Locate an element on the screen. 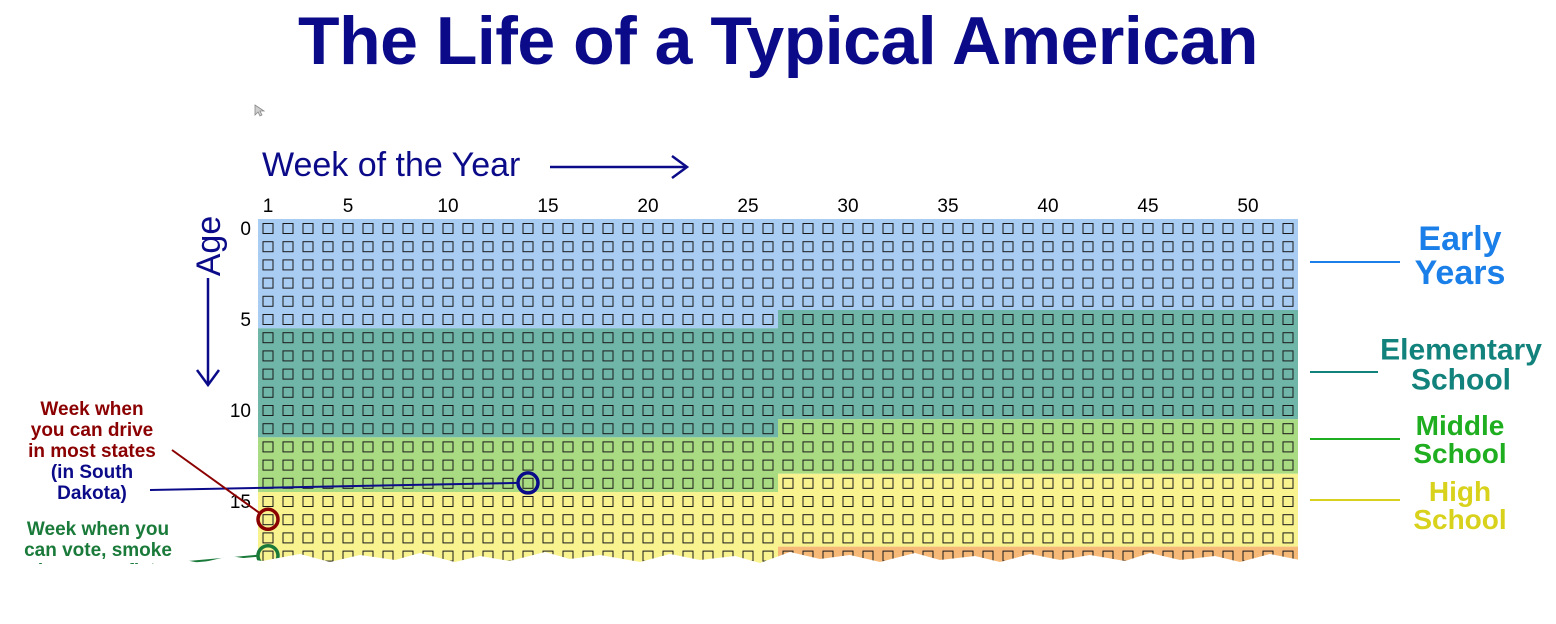 The height and width of the screenshot is (624, 1556). x-tick-label: 50 is located at coordinates (1247, 206).